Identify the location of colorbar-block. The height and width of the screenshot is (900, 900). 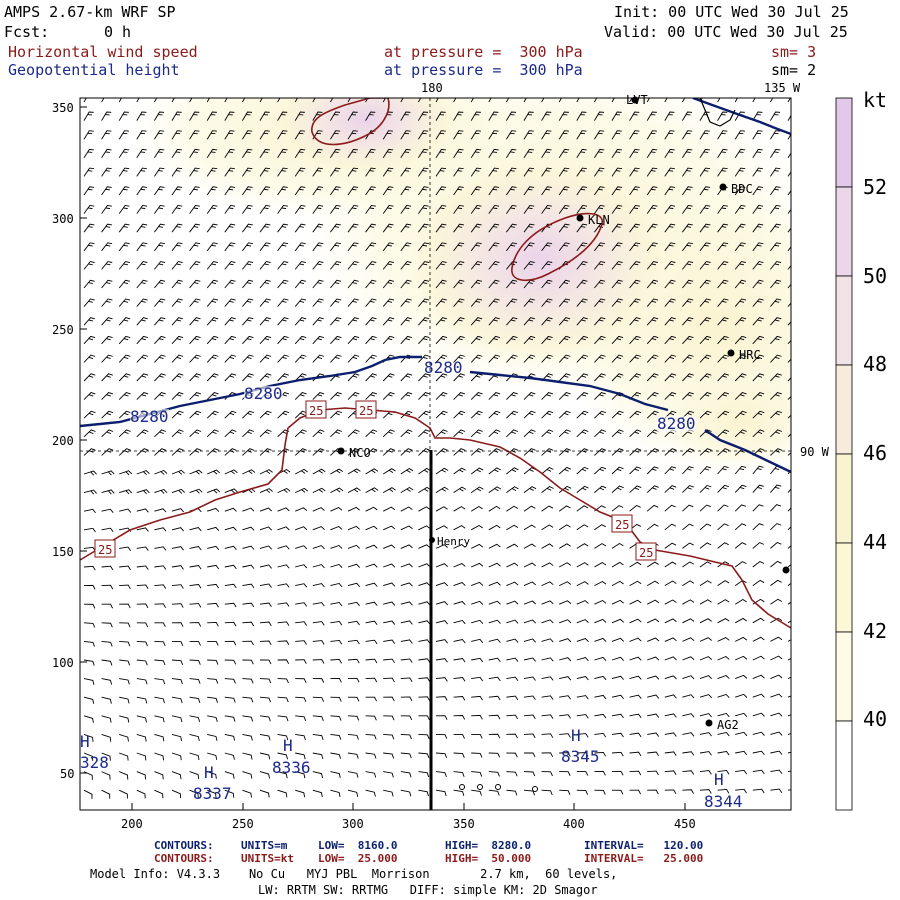
(844, 498).